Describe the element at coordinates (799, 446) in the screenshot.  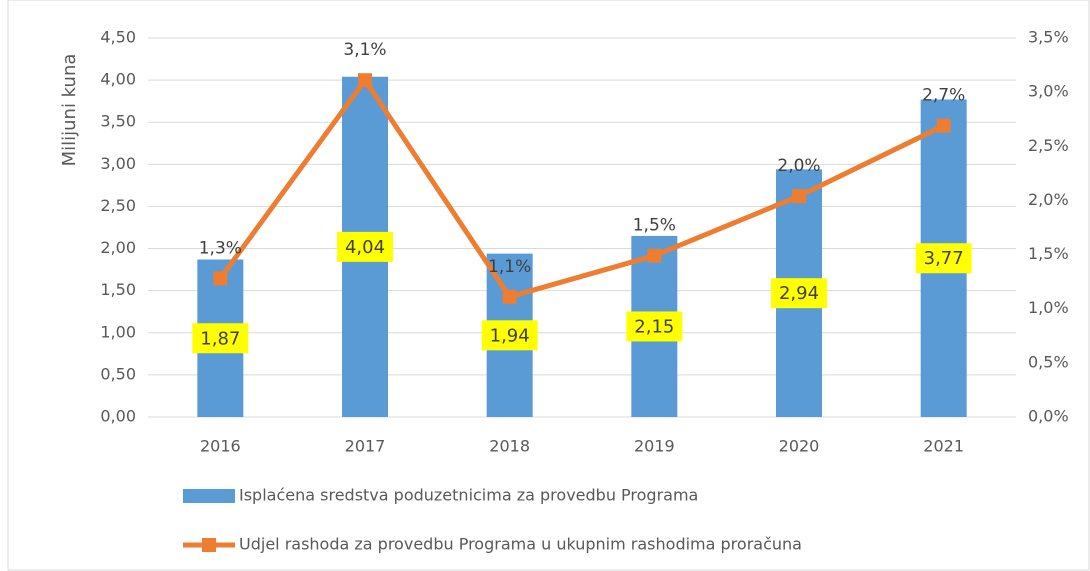
I see `x-tick-label: 2020` at that location.